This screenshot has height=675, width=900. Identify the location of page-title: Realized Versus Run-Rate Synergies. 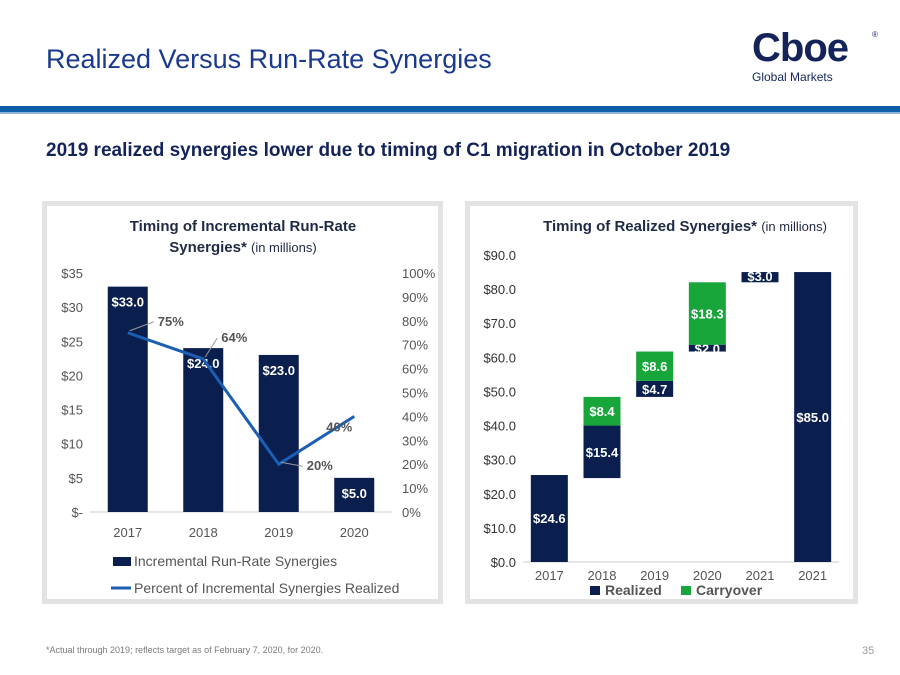
(269, 59).